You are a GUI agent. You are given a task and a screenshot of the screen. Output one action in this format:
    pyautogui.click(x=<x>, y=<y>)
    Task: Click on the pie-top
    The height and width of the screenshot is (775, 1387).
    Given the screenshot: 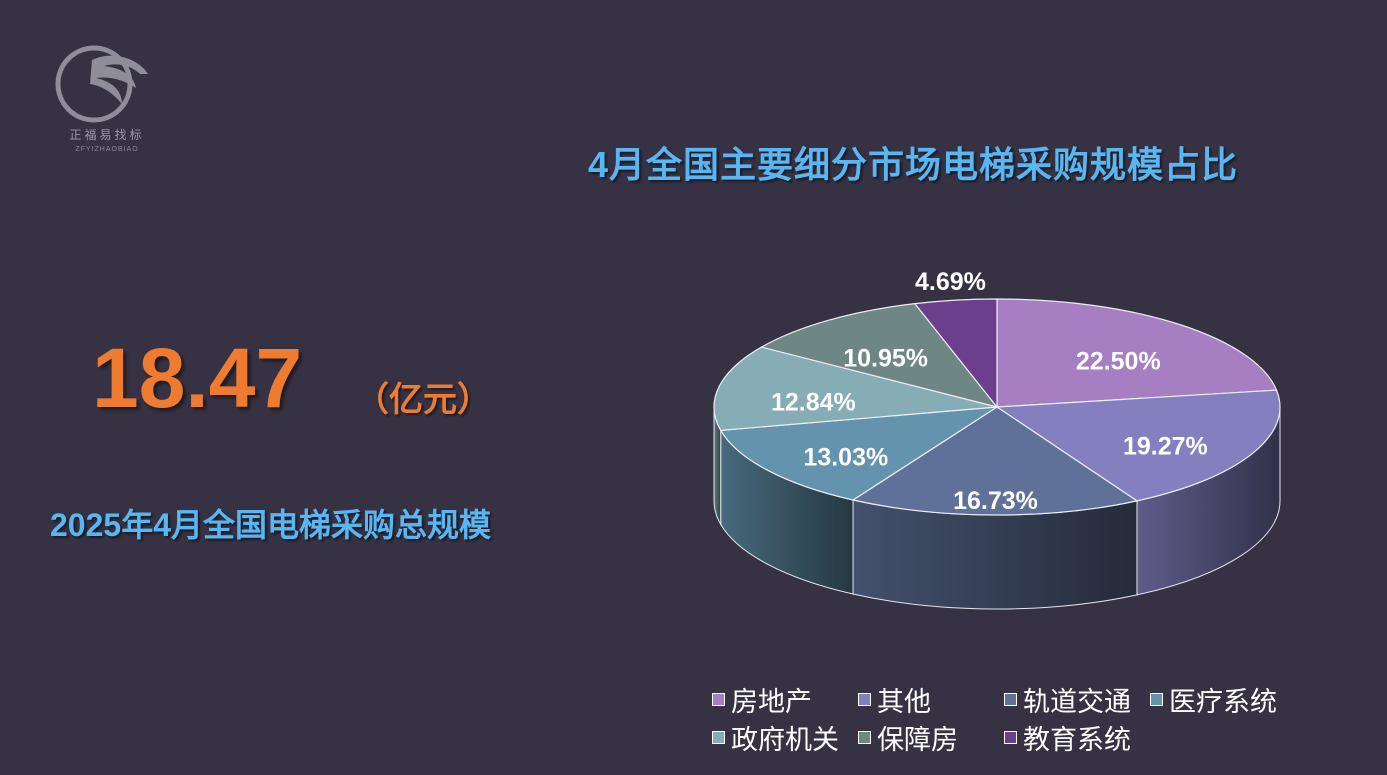 What is the action you would take?
    pyautogui.click(x=997, y=407)
    